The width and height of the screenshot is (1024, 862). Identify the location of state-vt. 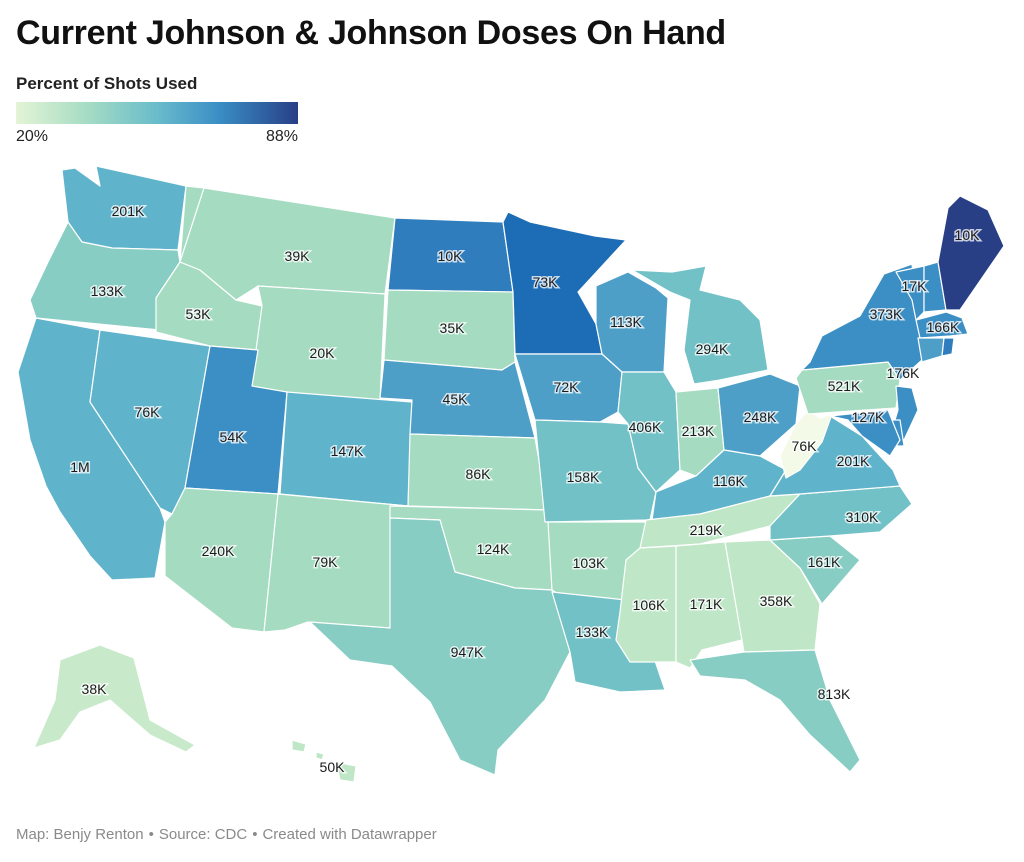
(910, 293).